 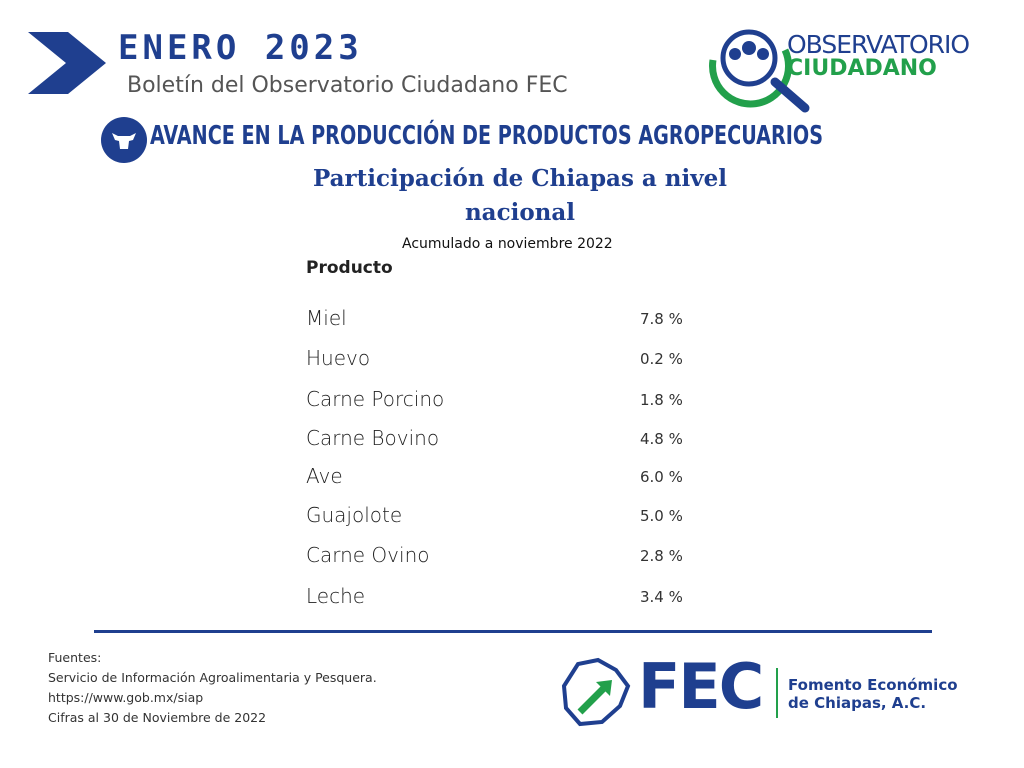 What do you see at coordinates (336, 596) in the screenshot?
I see `product-name: Leche` at bounding box center [336, 596].